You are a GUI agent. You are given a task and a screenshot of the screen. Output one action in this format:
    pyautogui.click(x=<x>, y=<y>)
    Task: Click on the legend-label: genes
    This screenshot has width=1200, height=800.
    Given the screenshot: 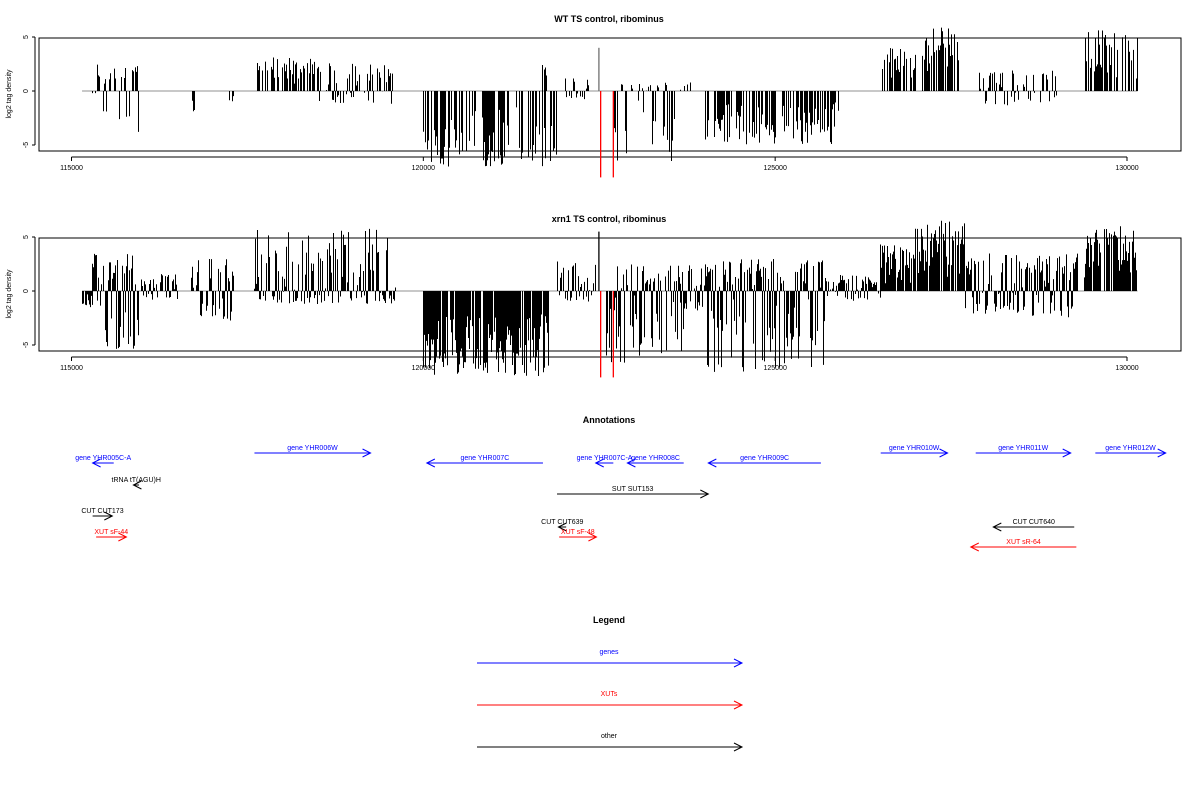 What is the action you would take?
    pyautogui.click(x=609, y=652)
    